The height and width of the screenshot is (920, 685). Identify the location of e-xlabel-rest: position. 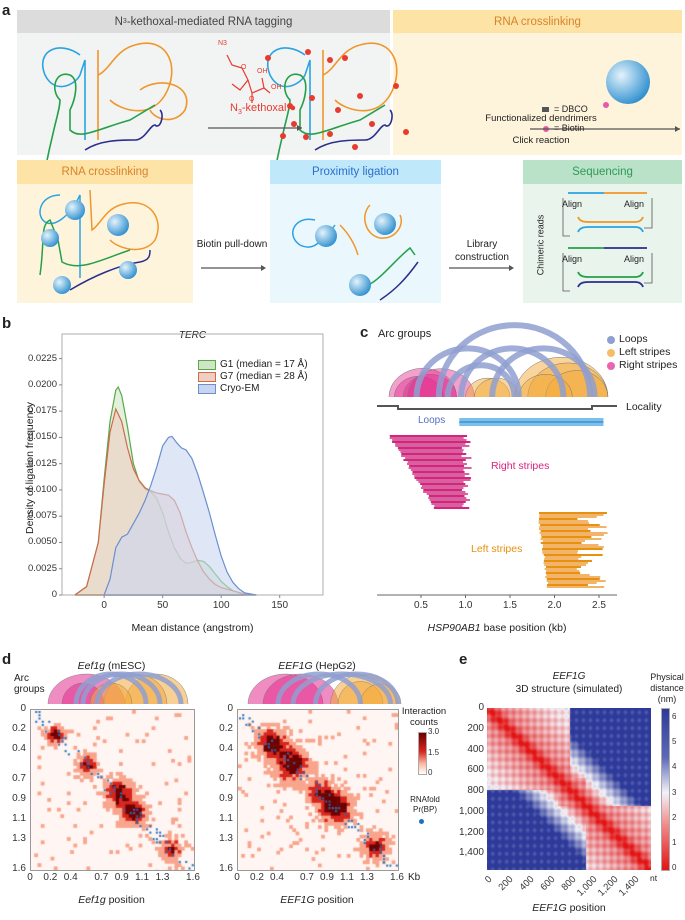
(586, 908).